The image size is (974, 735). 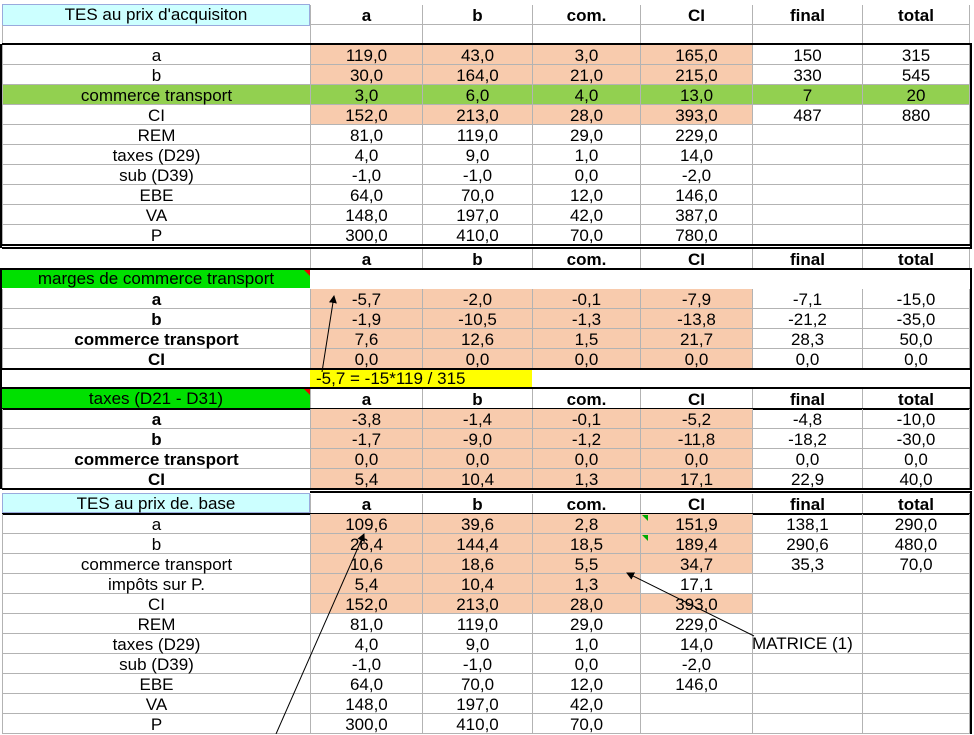 I want to click on table-cell: 229,0, so click(x=696, y=624).